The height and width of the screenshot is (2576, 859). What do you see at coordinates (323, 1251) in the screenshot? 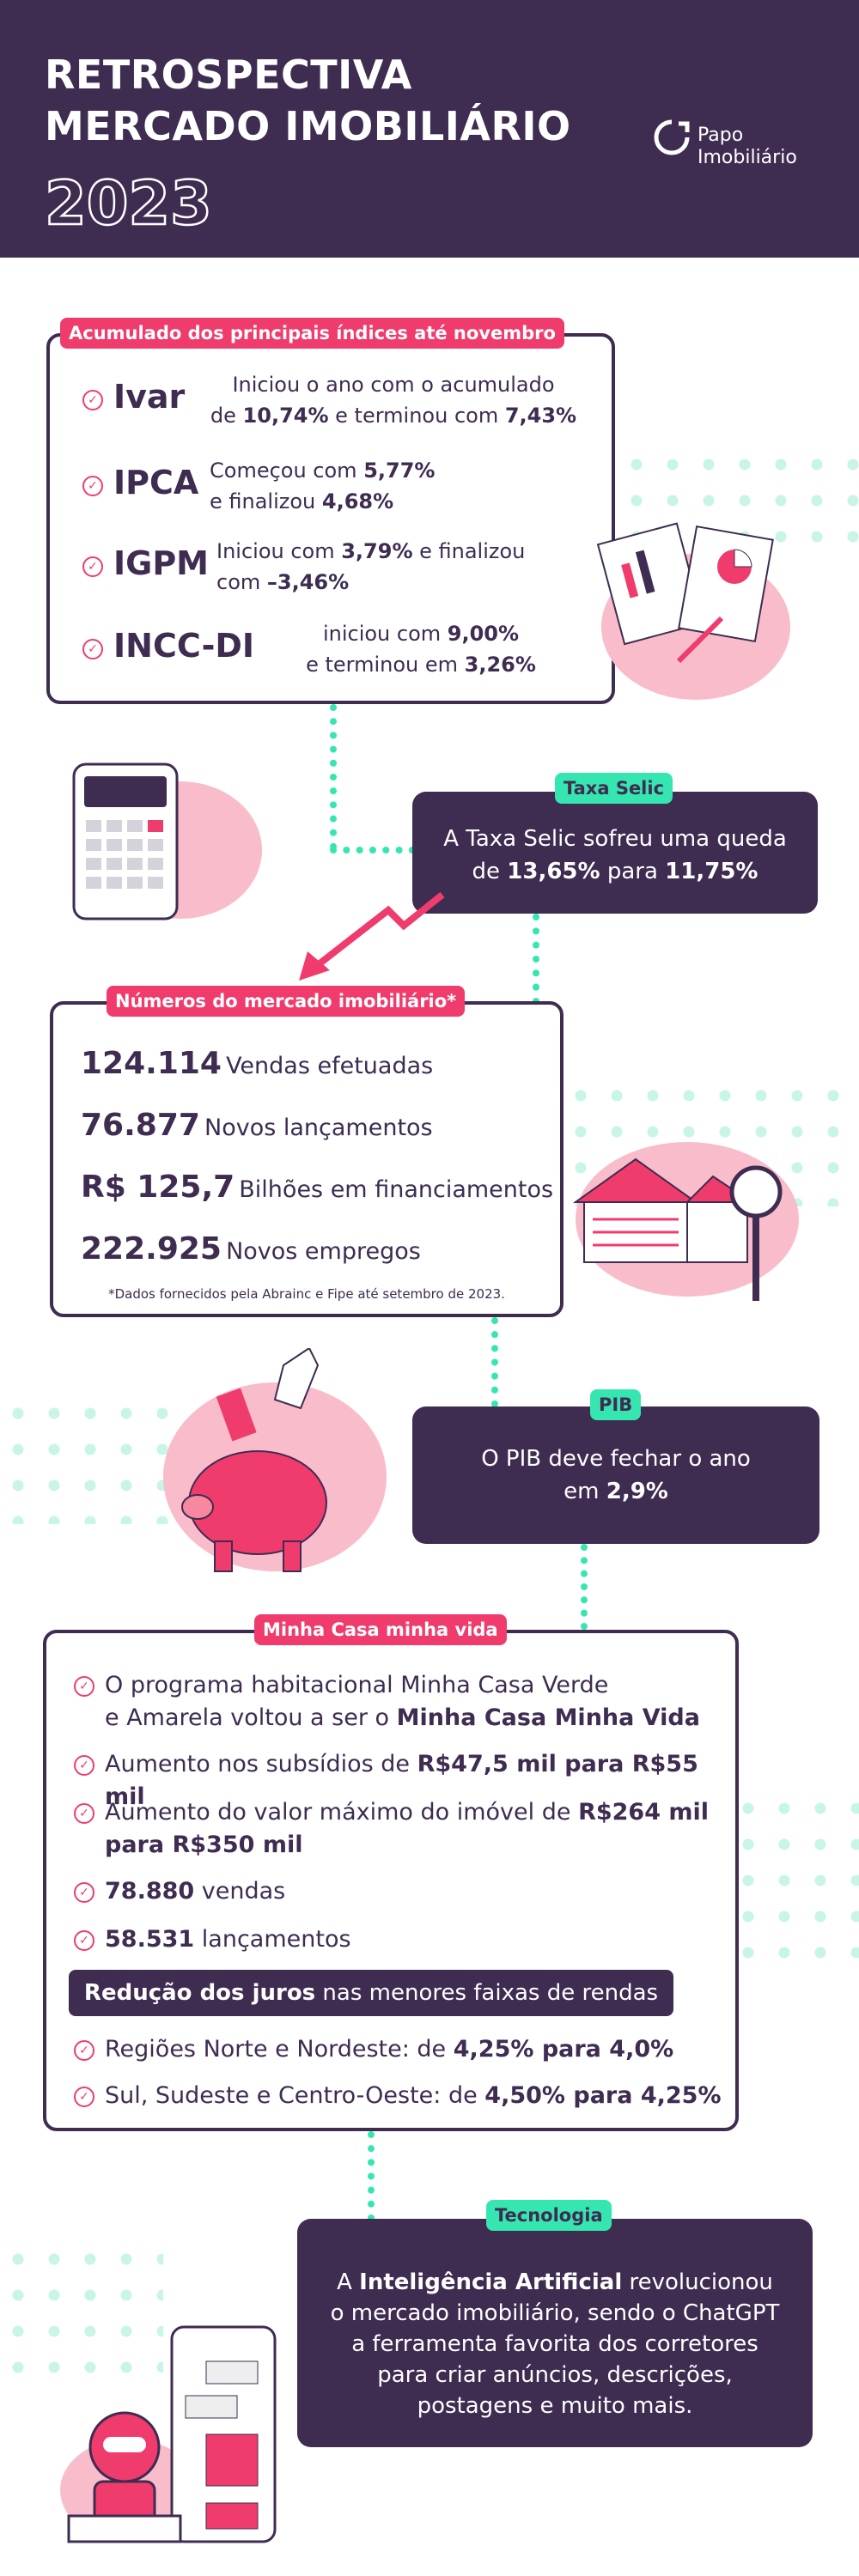
I see `stat-label: Novos empregos` at bounding box center [323, 1251].